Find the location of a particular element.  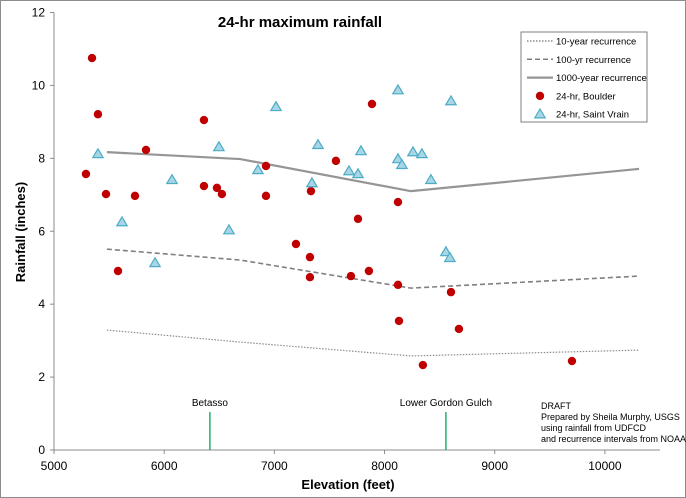

note-line: Prepared by Sheila Murphy, USGS is located at coordinates (610, 417).